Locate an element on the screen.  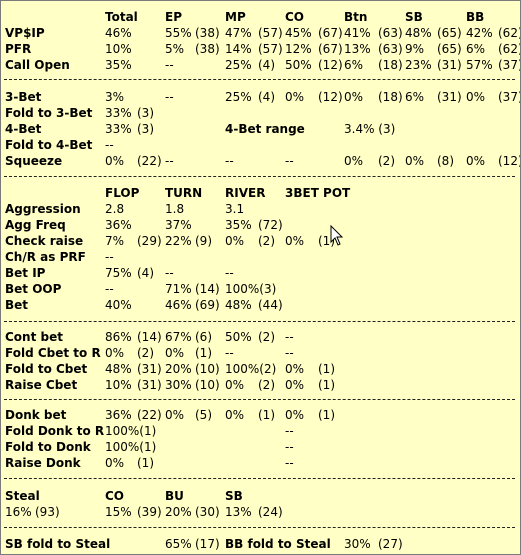
row-cell: 37% is located at coordinates (178, 225).